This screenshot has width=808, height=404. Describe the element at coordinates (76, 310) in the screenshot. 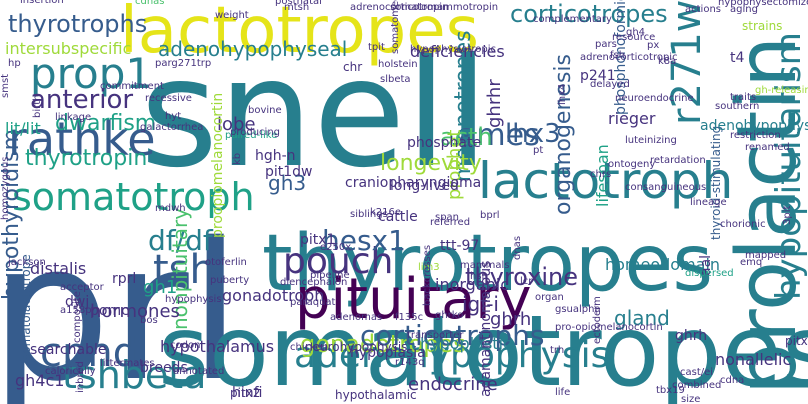

I see `word: a158p` at that location.